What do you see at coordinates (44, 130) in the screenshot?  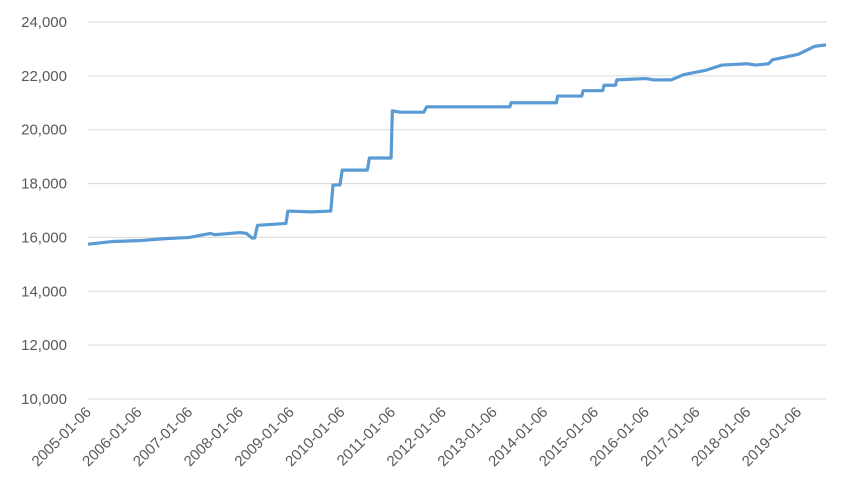 I see `y-tick-label: 20,000` at bounding box center [44, 130].